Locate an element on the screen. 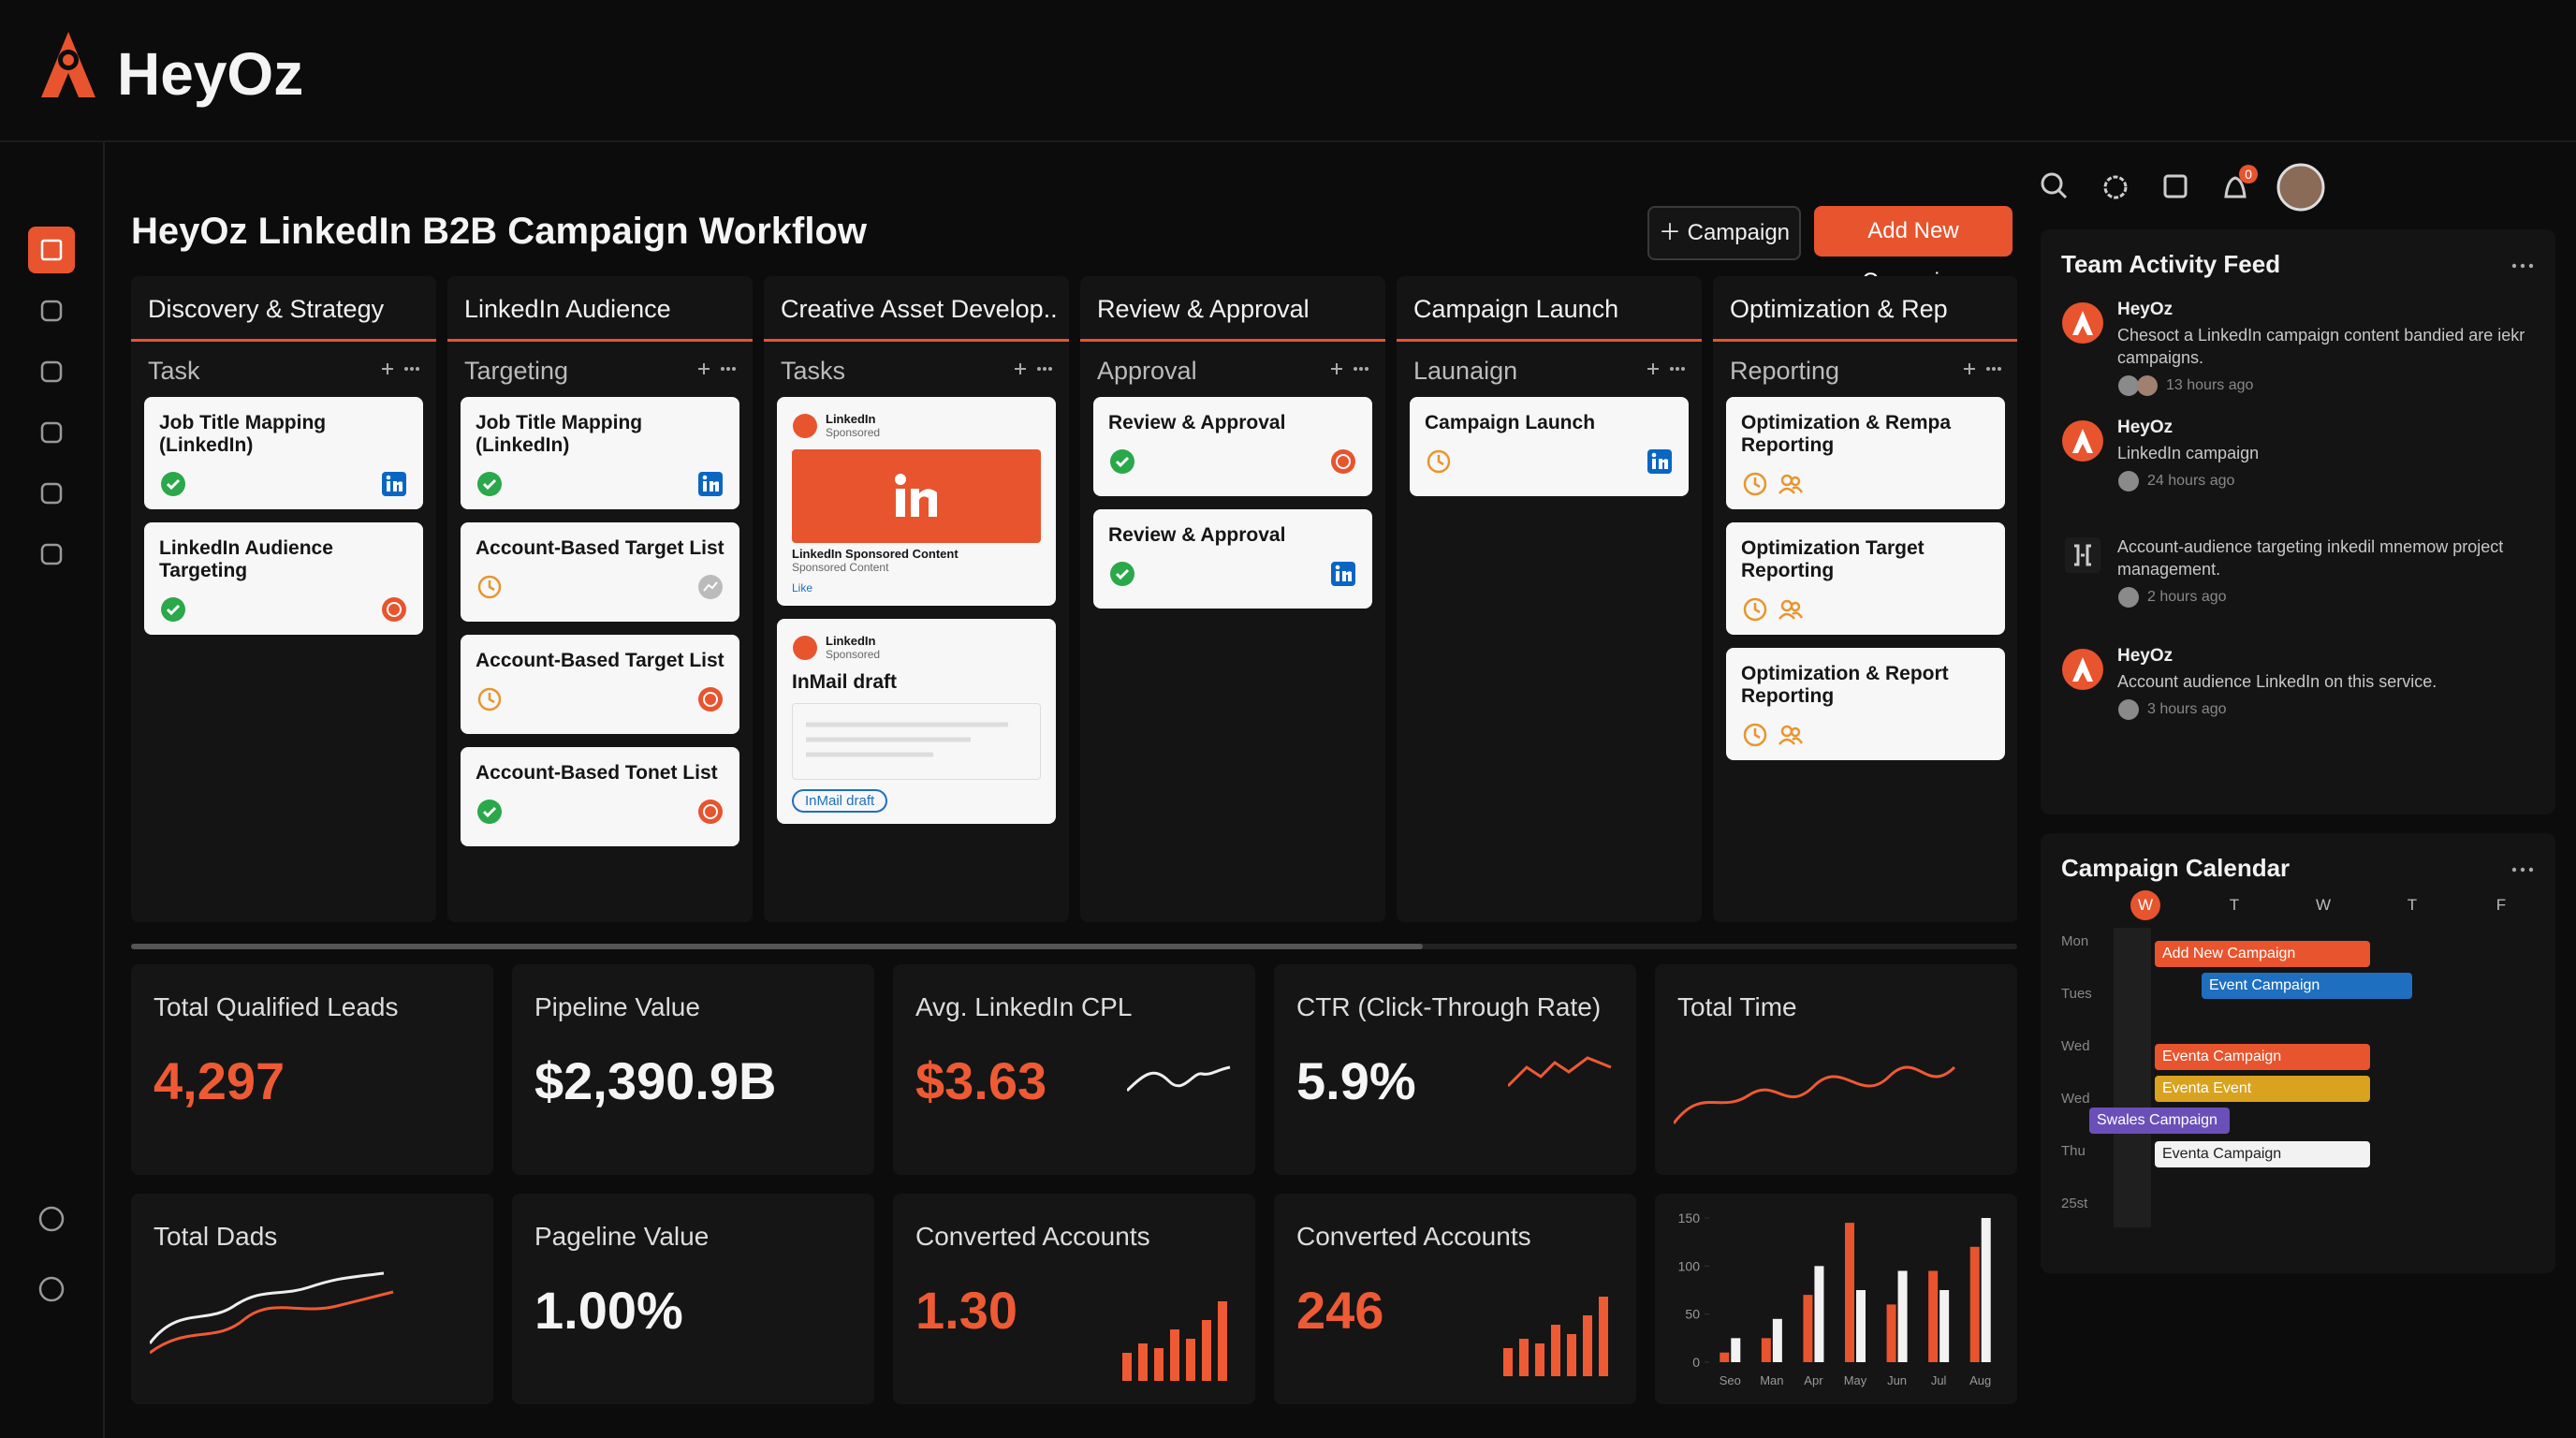 This screenshot has width=2576, height=1438. task-card: Optimization Target Reporting is located at coordinates (1865, 578).